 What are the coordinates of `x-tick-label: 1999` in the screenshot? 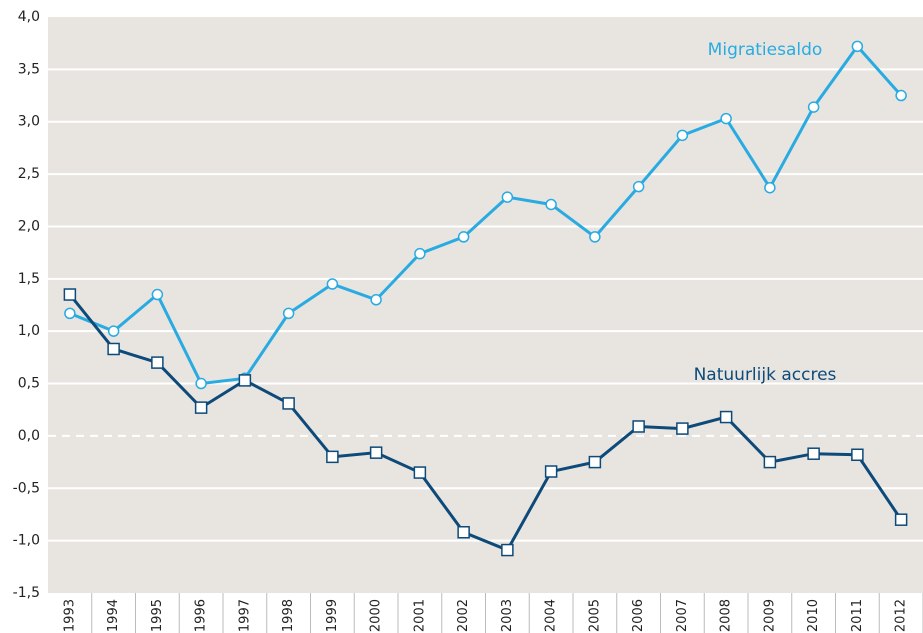 It's located at (332, 615).